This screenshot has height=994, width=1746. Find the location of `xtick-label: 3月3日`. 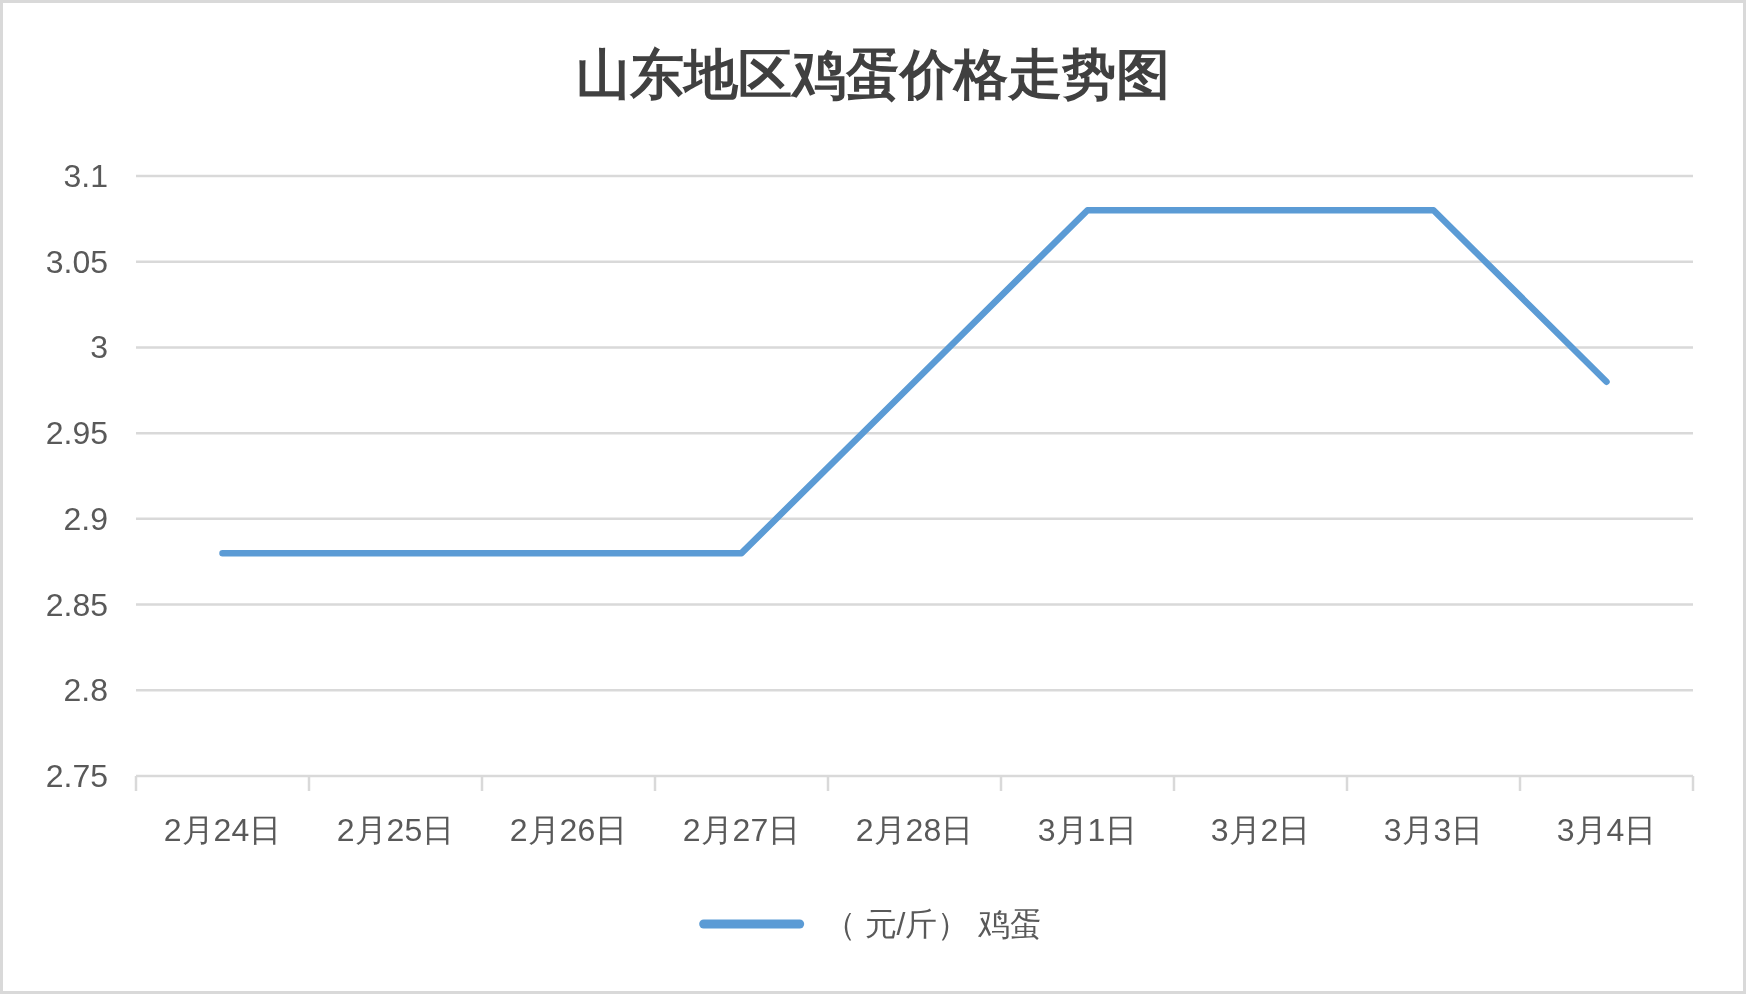

xtick-label: 3月3日 is located at coordinates (1433, 830).